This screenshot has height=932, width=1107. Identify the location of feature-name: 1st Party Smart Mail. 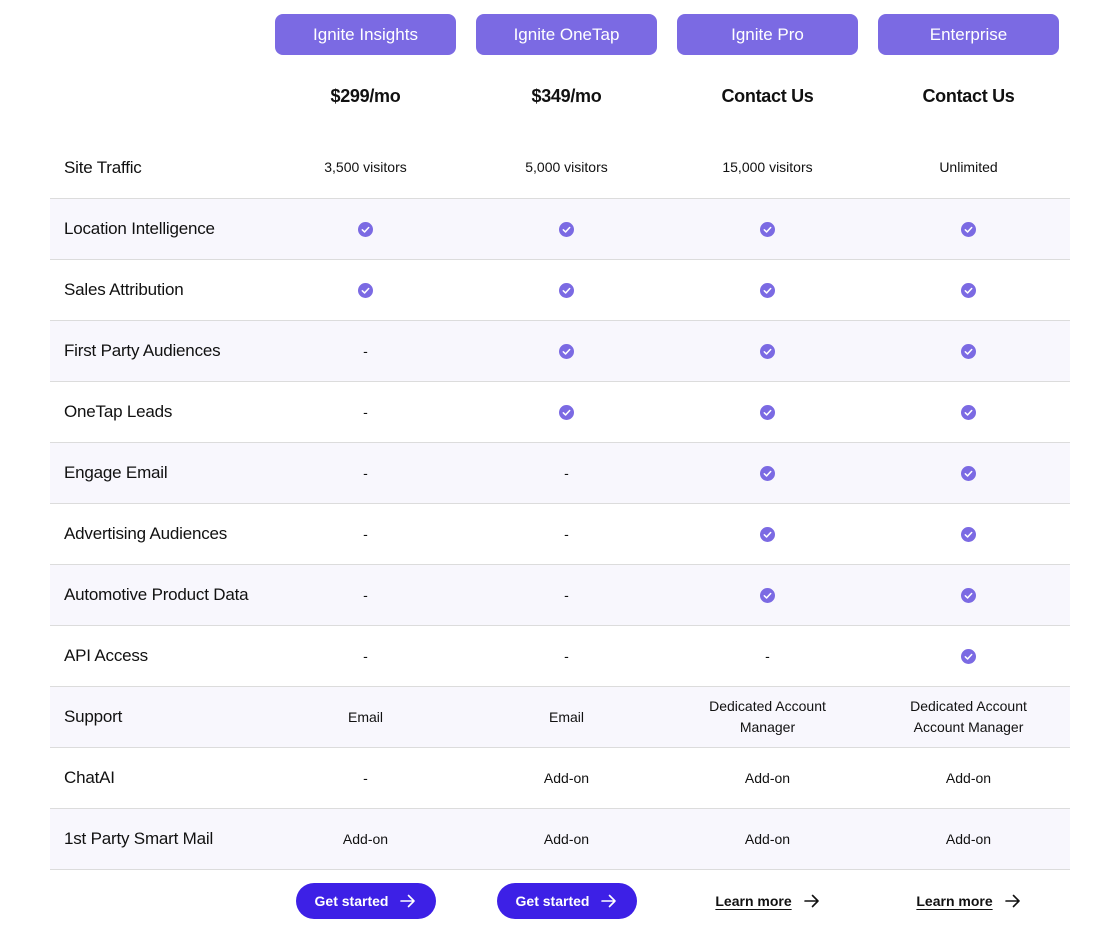
(139, 838).